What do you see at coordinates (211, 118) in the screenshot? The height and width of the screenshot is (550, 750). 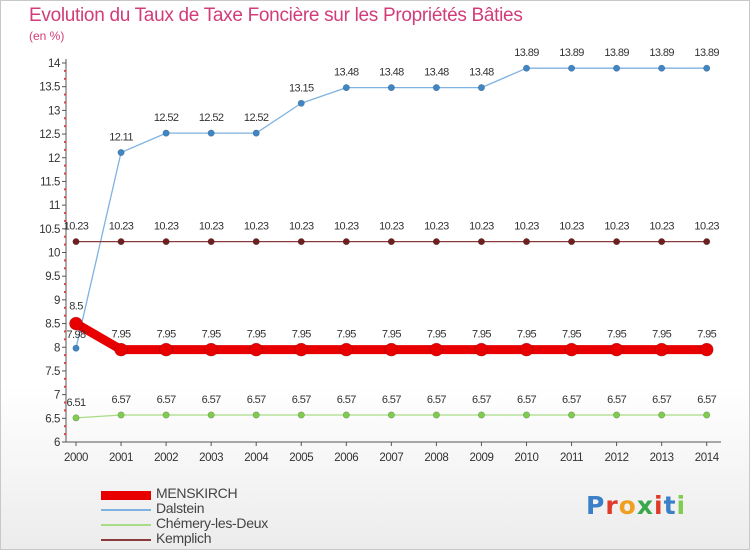 I see `data-label: 12.52` at bounding box center [211, 118].